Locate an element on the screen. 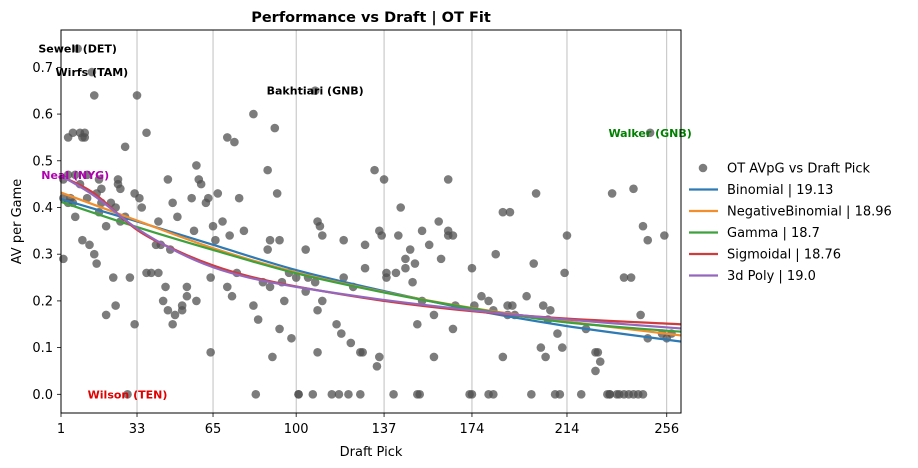  x-tick-label: 174 is located at coordinates (472, 429).